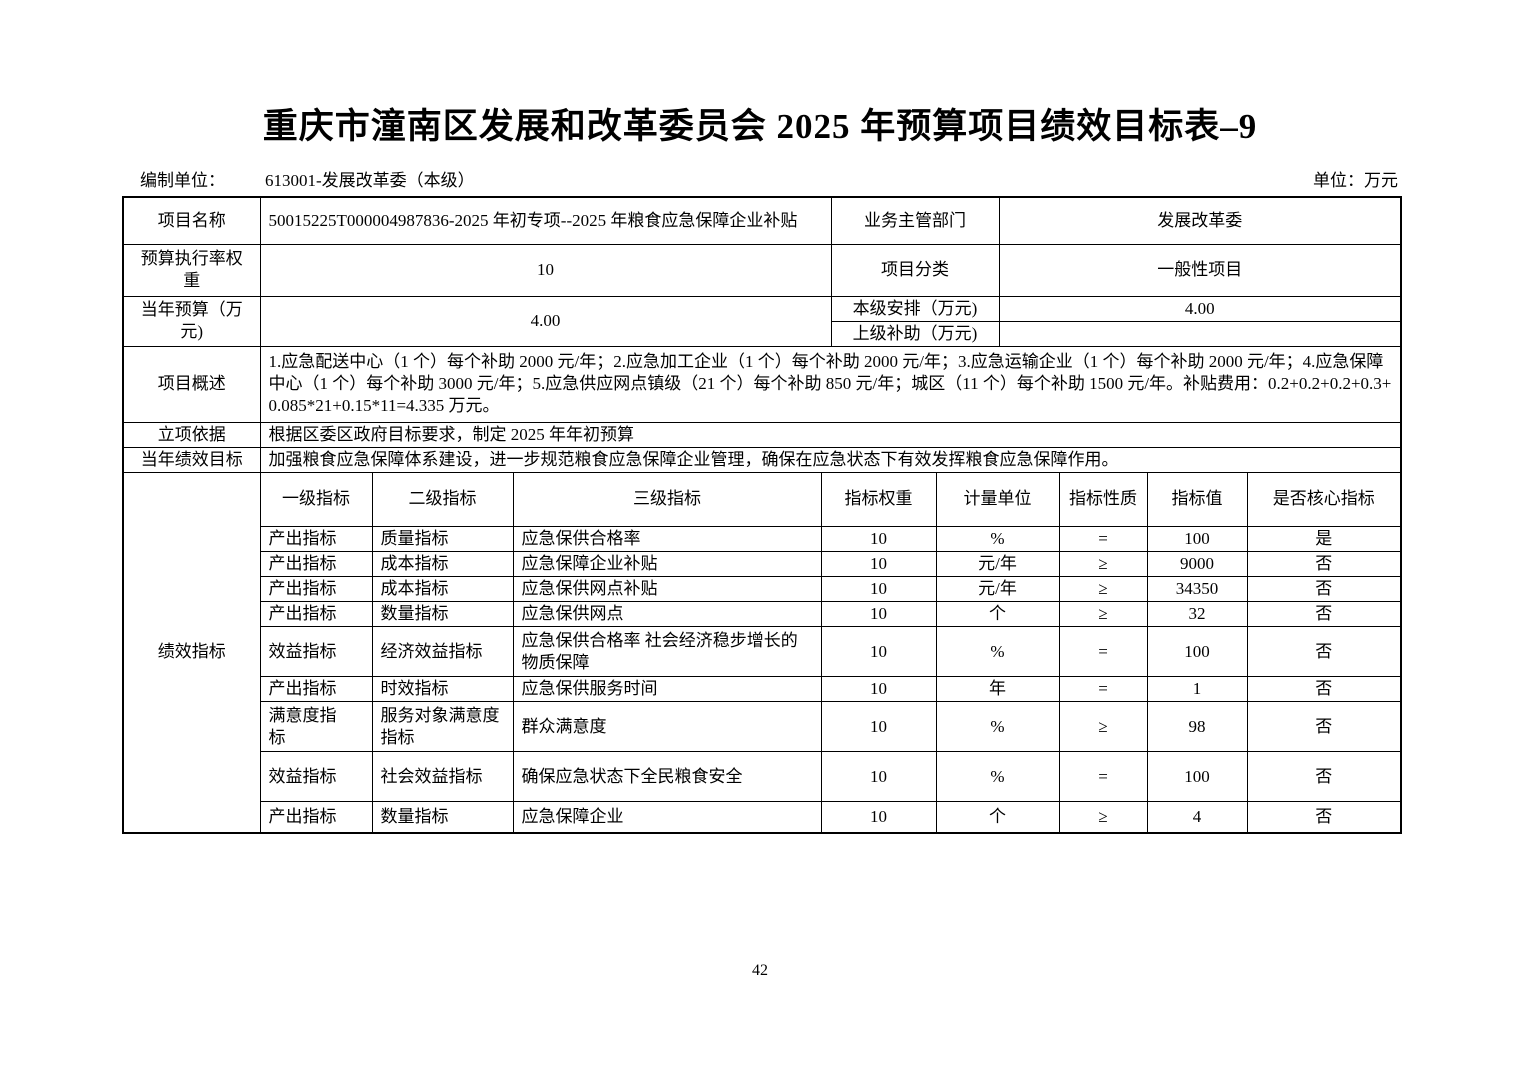  I want to click on local-budget-label: 本级安排（万元), so click(915, 308).